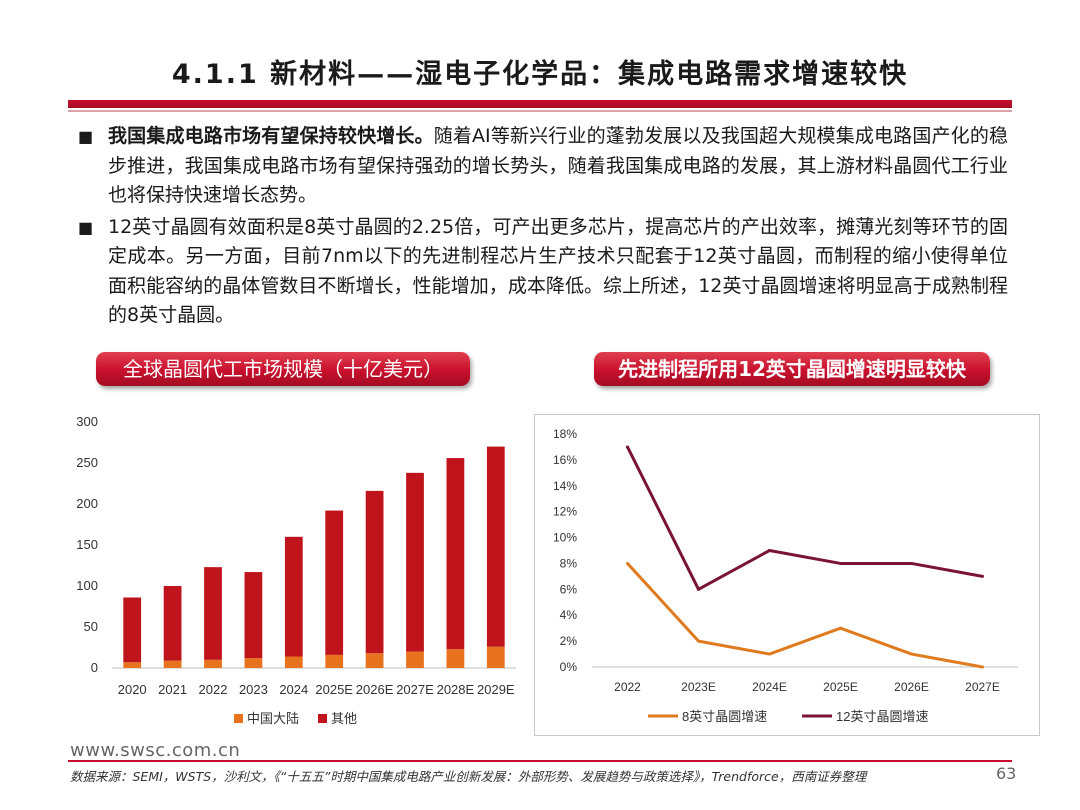  What do you see at coordinates (253, 689) in the screenshot?
I see `x-tick-label: 2023` at bounding box center [253, 689].